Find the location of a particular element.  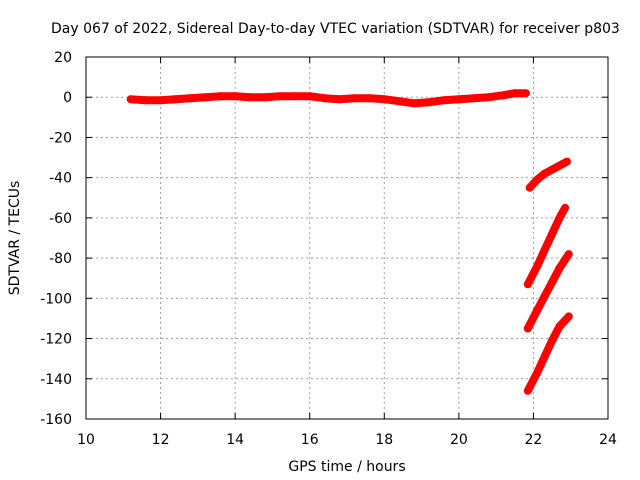

y-tick-label: -80 is located at coordinates (60, 259).